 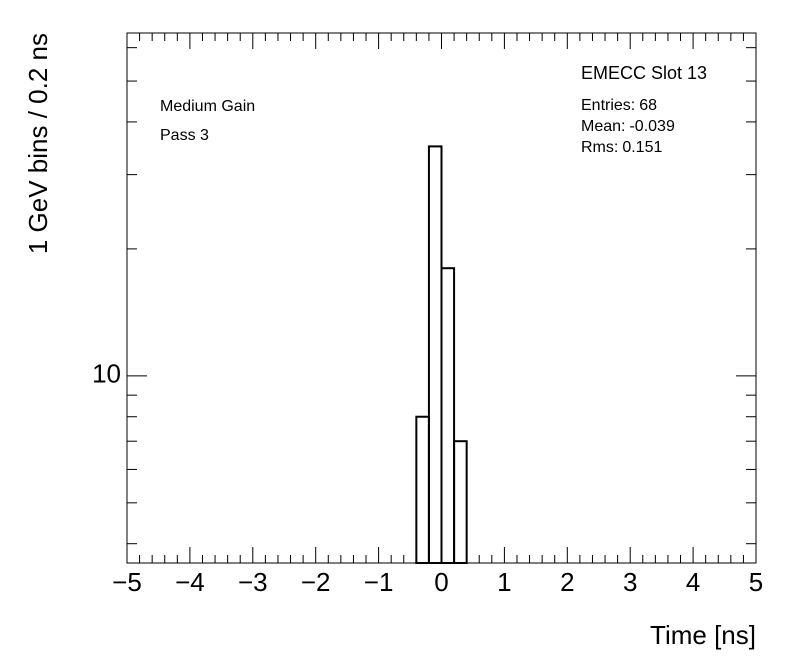 I want to click on x-axis-label: Time [ns], so click(x=703, y=635).